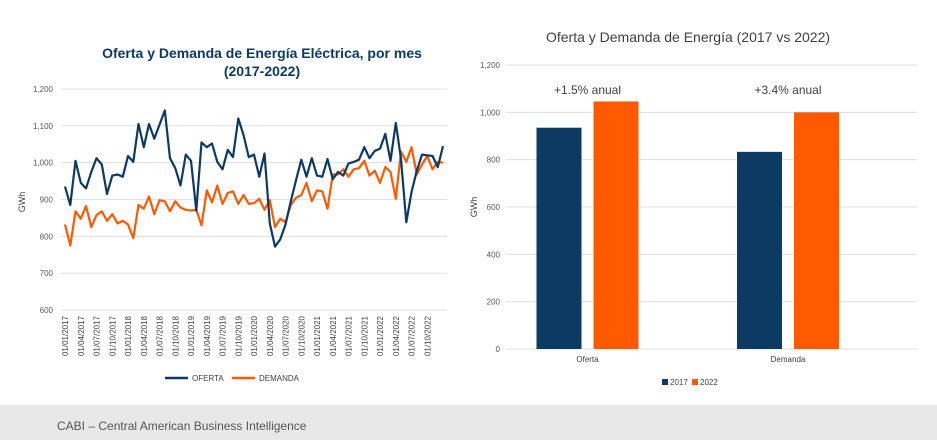 This screenshot has width=937, height=440. I want to click on line-chart-xtick-label: 01/04/2018, so click(144, 335).